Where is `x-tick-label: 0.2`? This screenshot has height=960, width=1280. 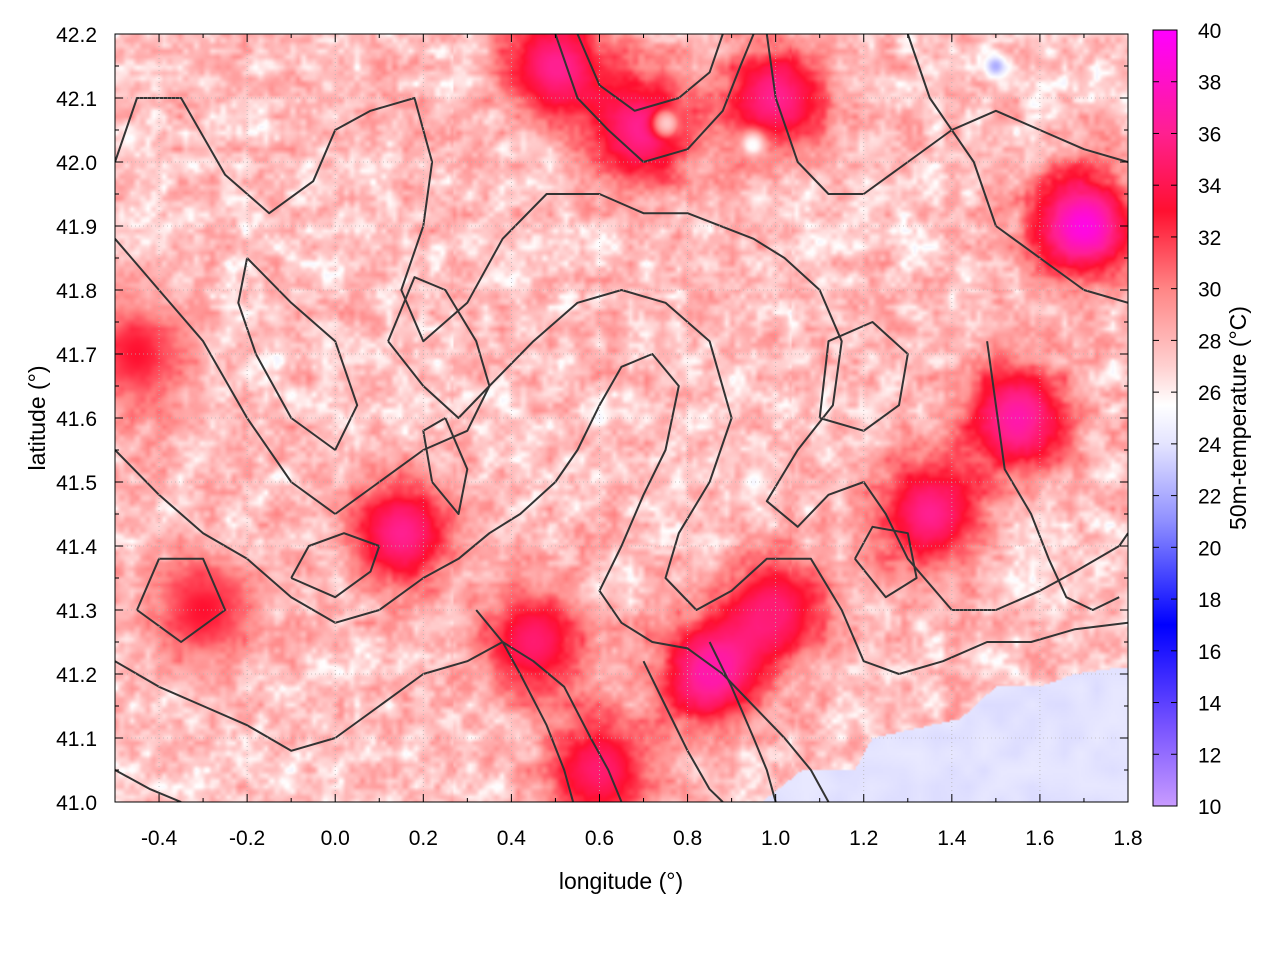 x-tick-label: 0.2 is located at coordinates (423, 838).